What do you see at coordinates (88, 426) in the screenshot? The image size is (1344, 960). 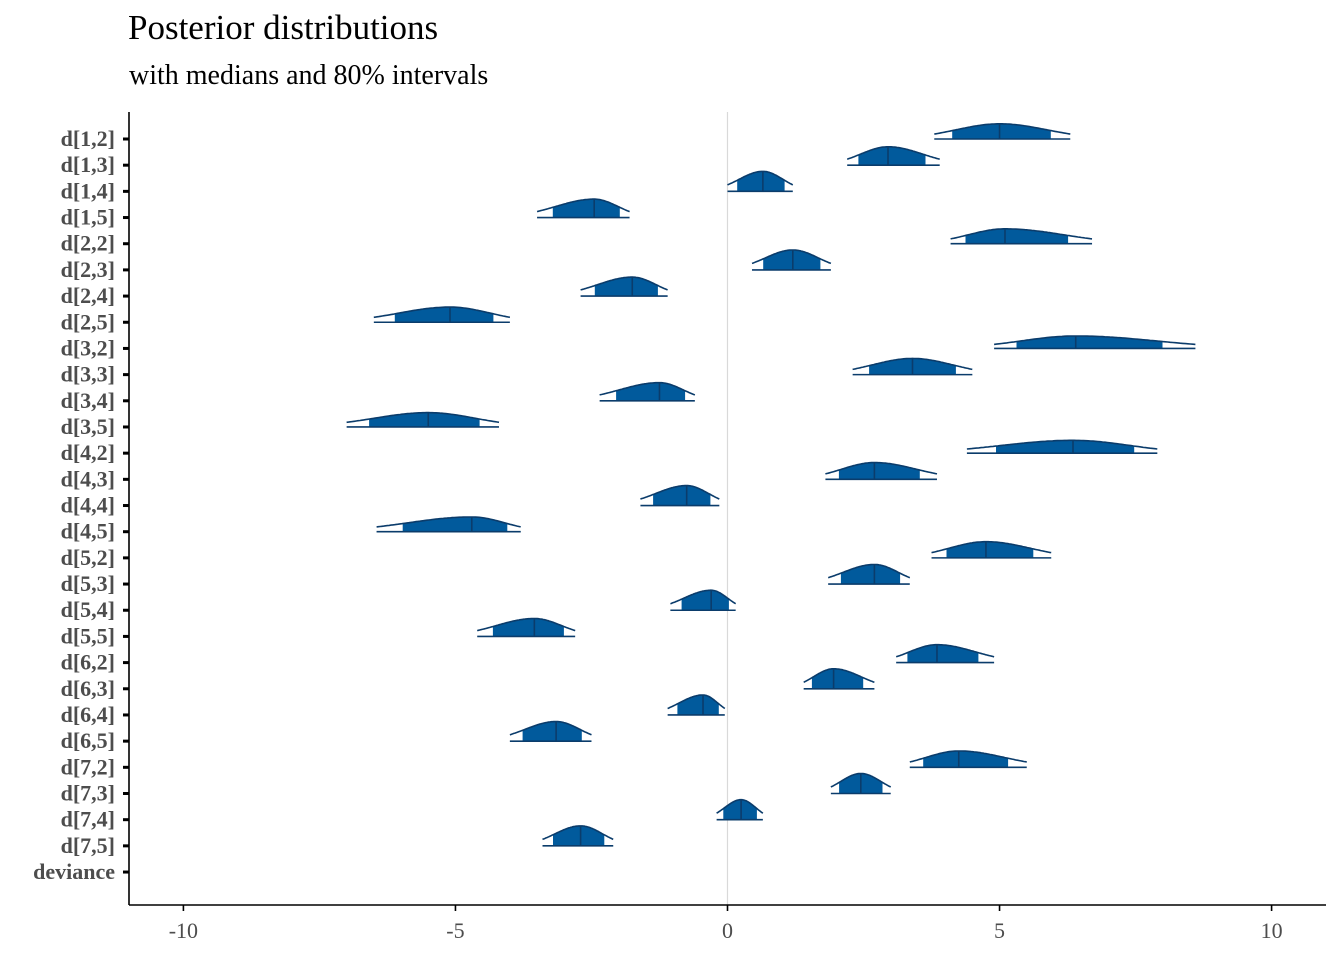 I see `y-tick-label: d[3,5]` at bounding box center [88, 426].